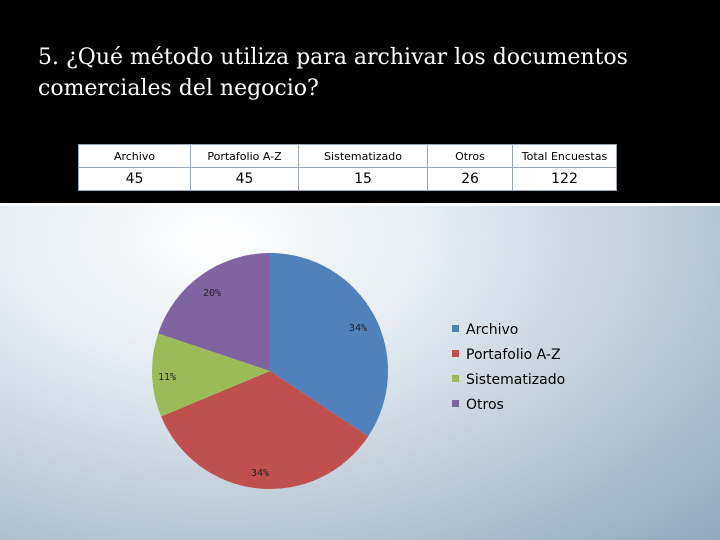  What do you see at coordinates (470, 156) in the screenshot?
I see `table-header-cell: Otros` at bounding box center [470, 156].